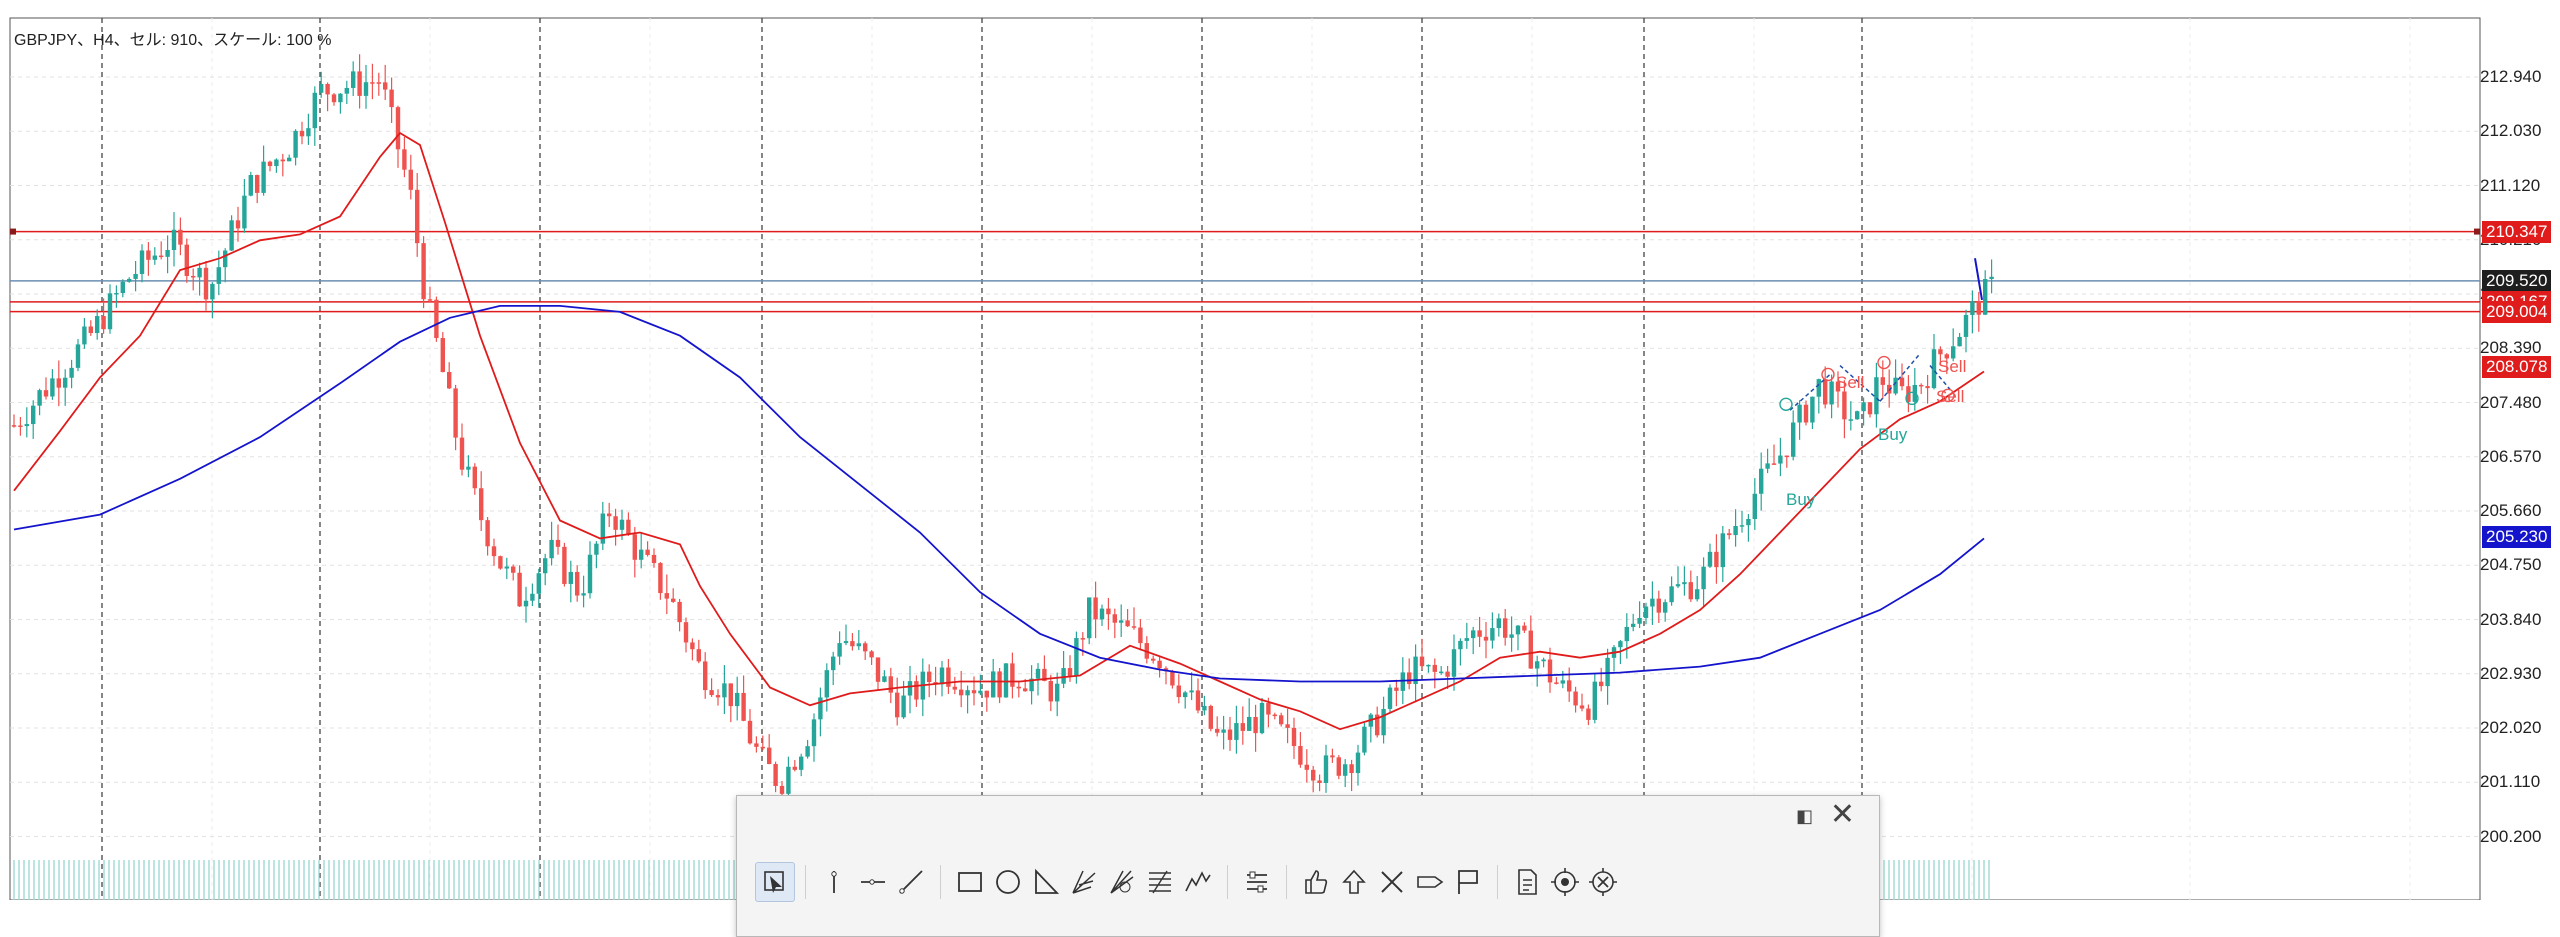 The width and height of the screenshot is (2560, 937). I want to click on price-tick-label: 202.020, so click(2511, 727).